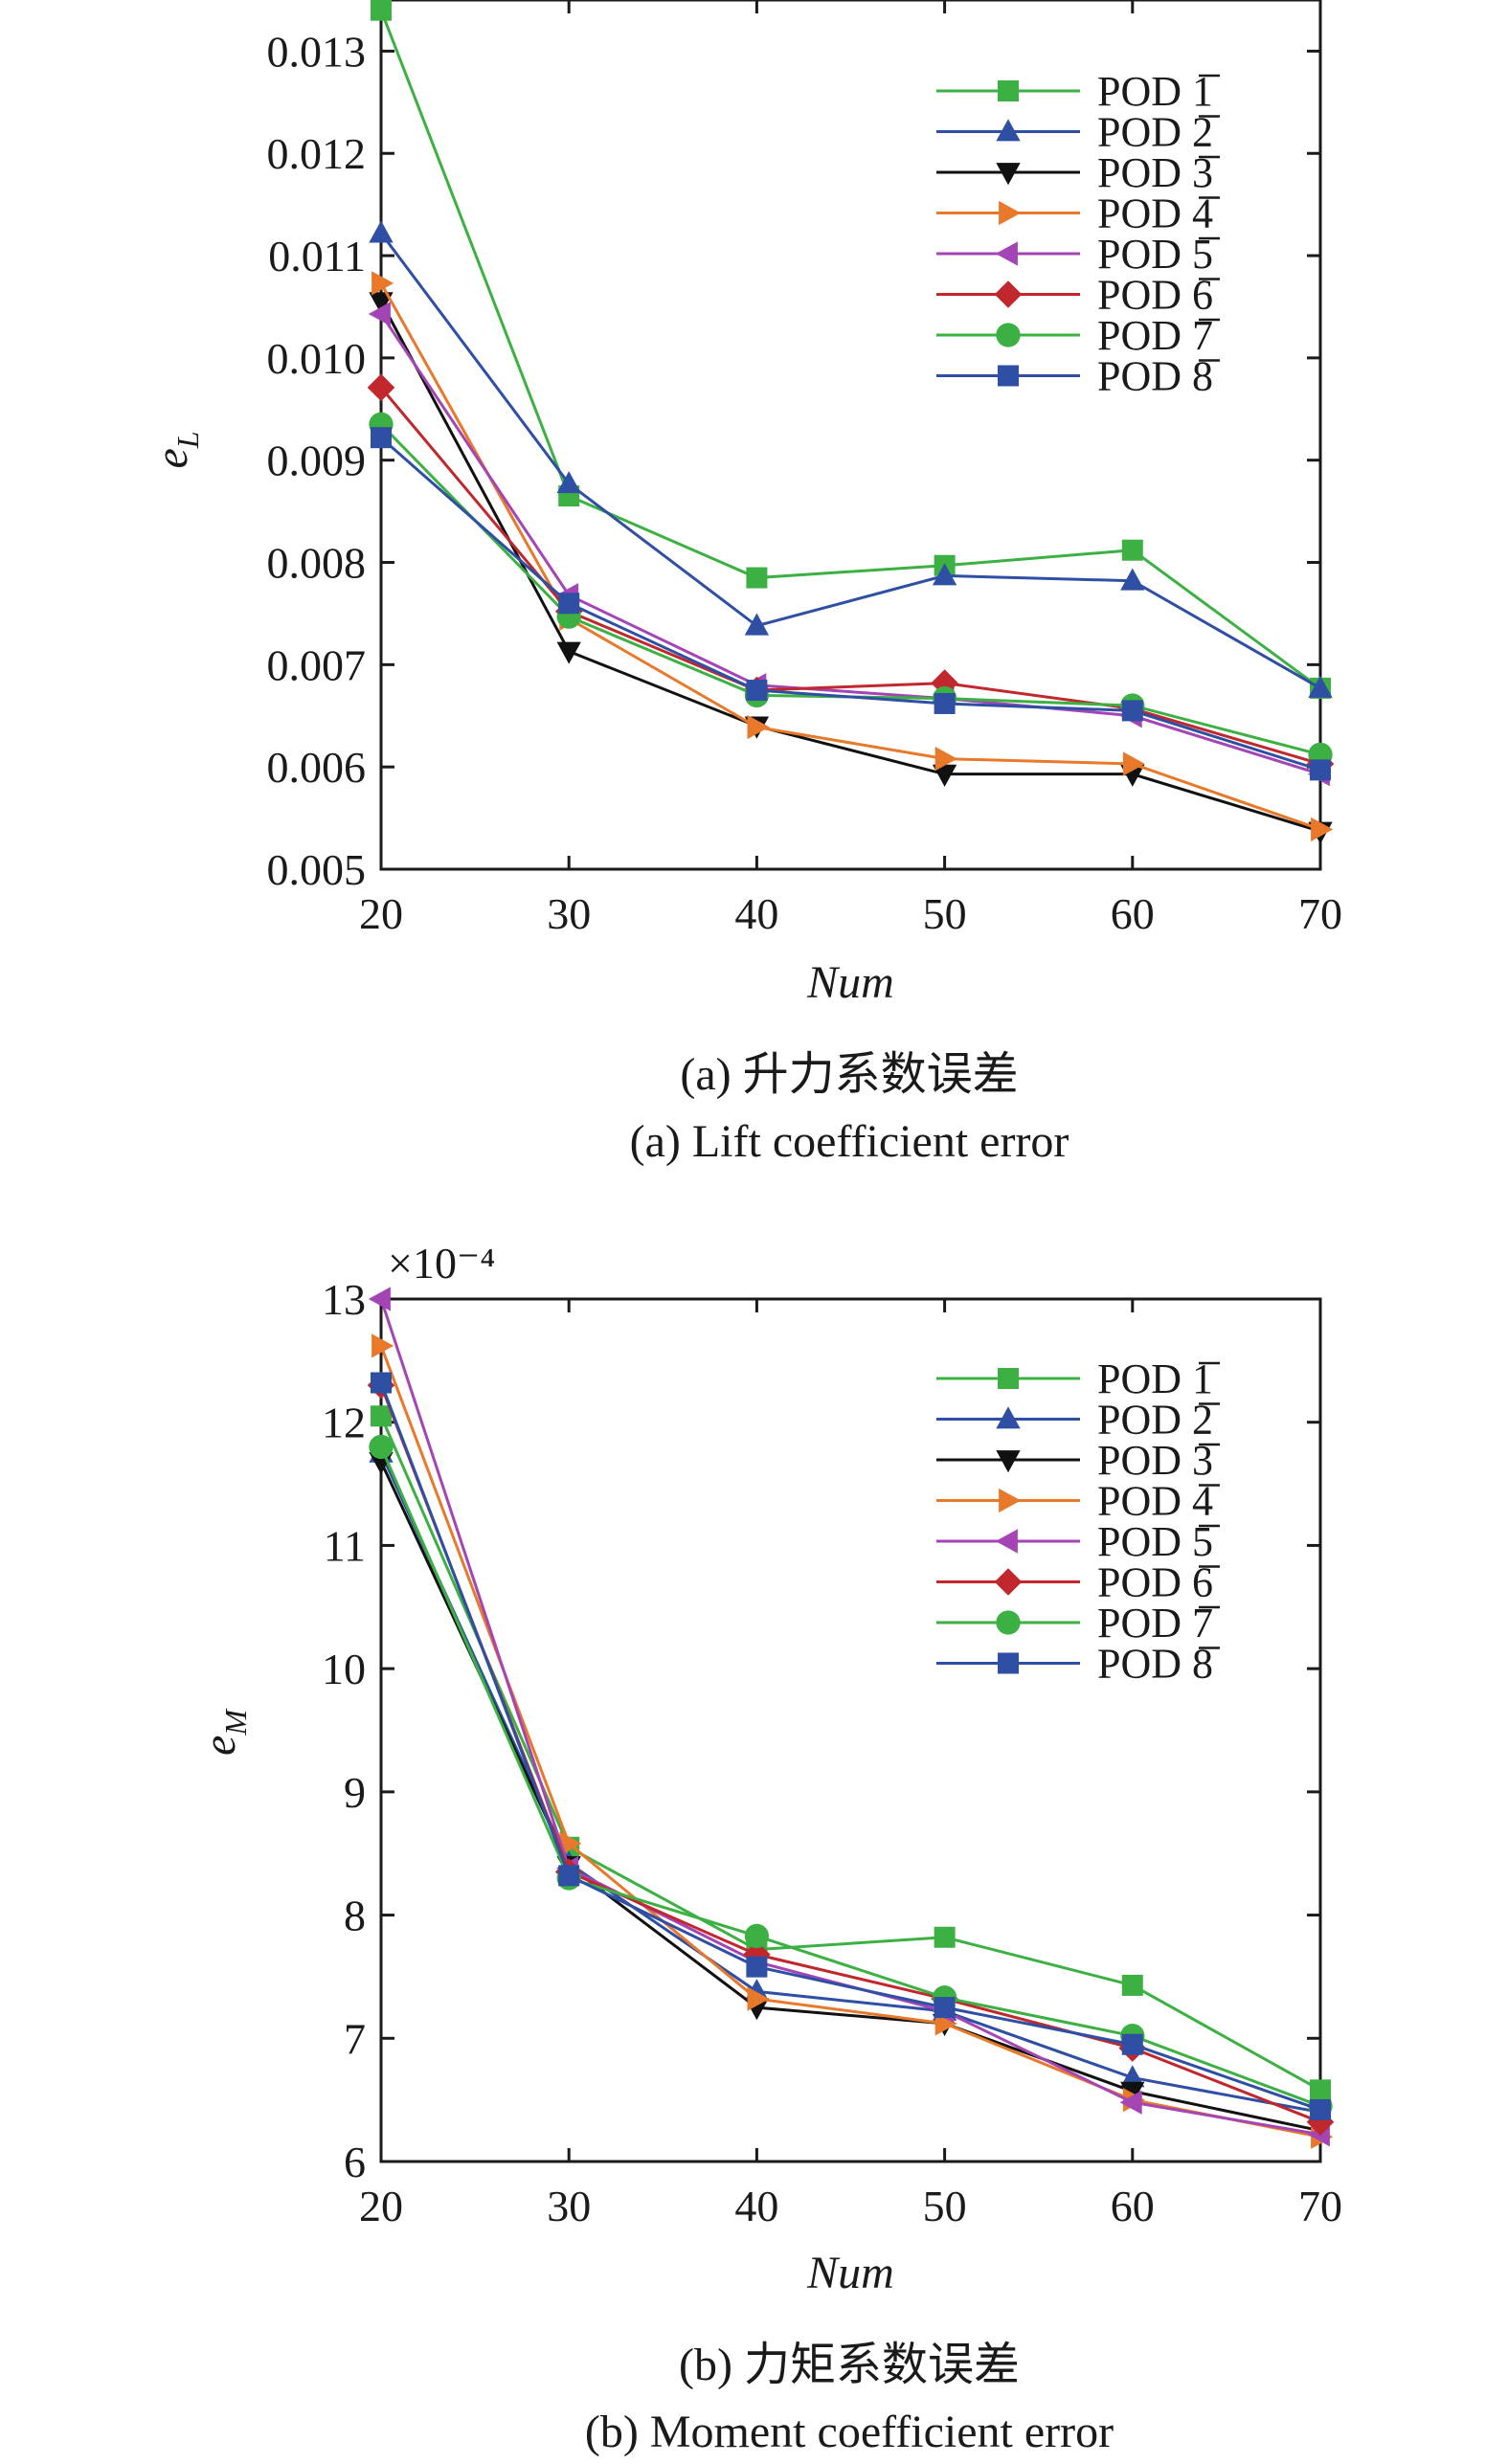  I want to click on lift-caption-cn: (a) 升力系数误差, so click(849, 1074).